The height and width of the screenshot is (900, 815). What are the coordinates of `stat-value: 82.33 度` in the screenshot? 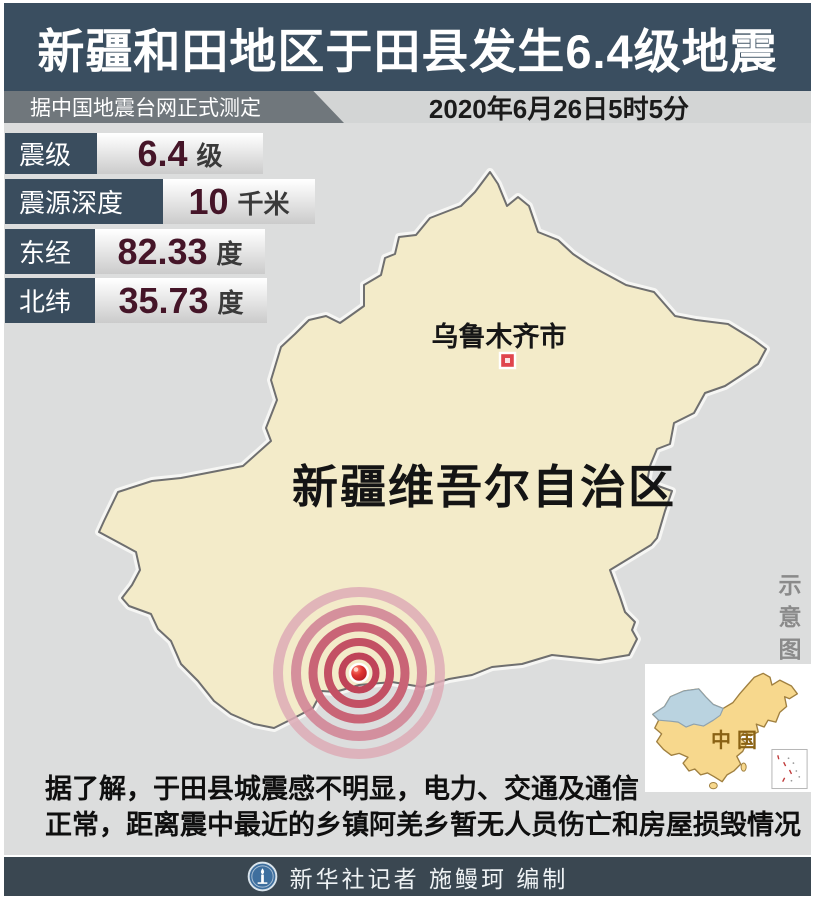 It's located at (180, 251).